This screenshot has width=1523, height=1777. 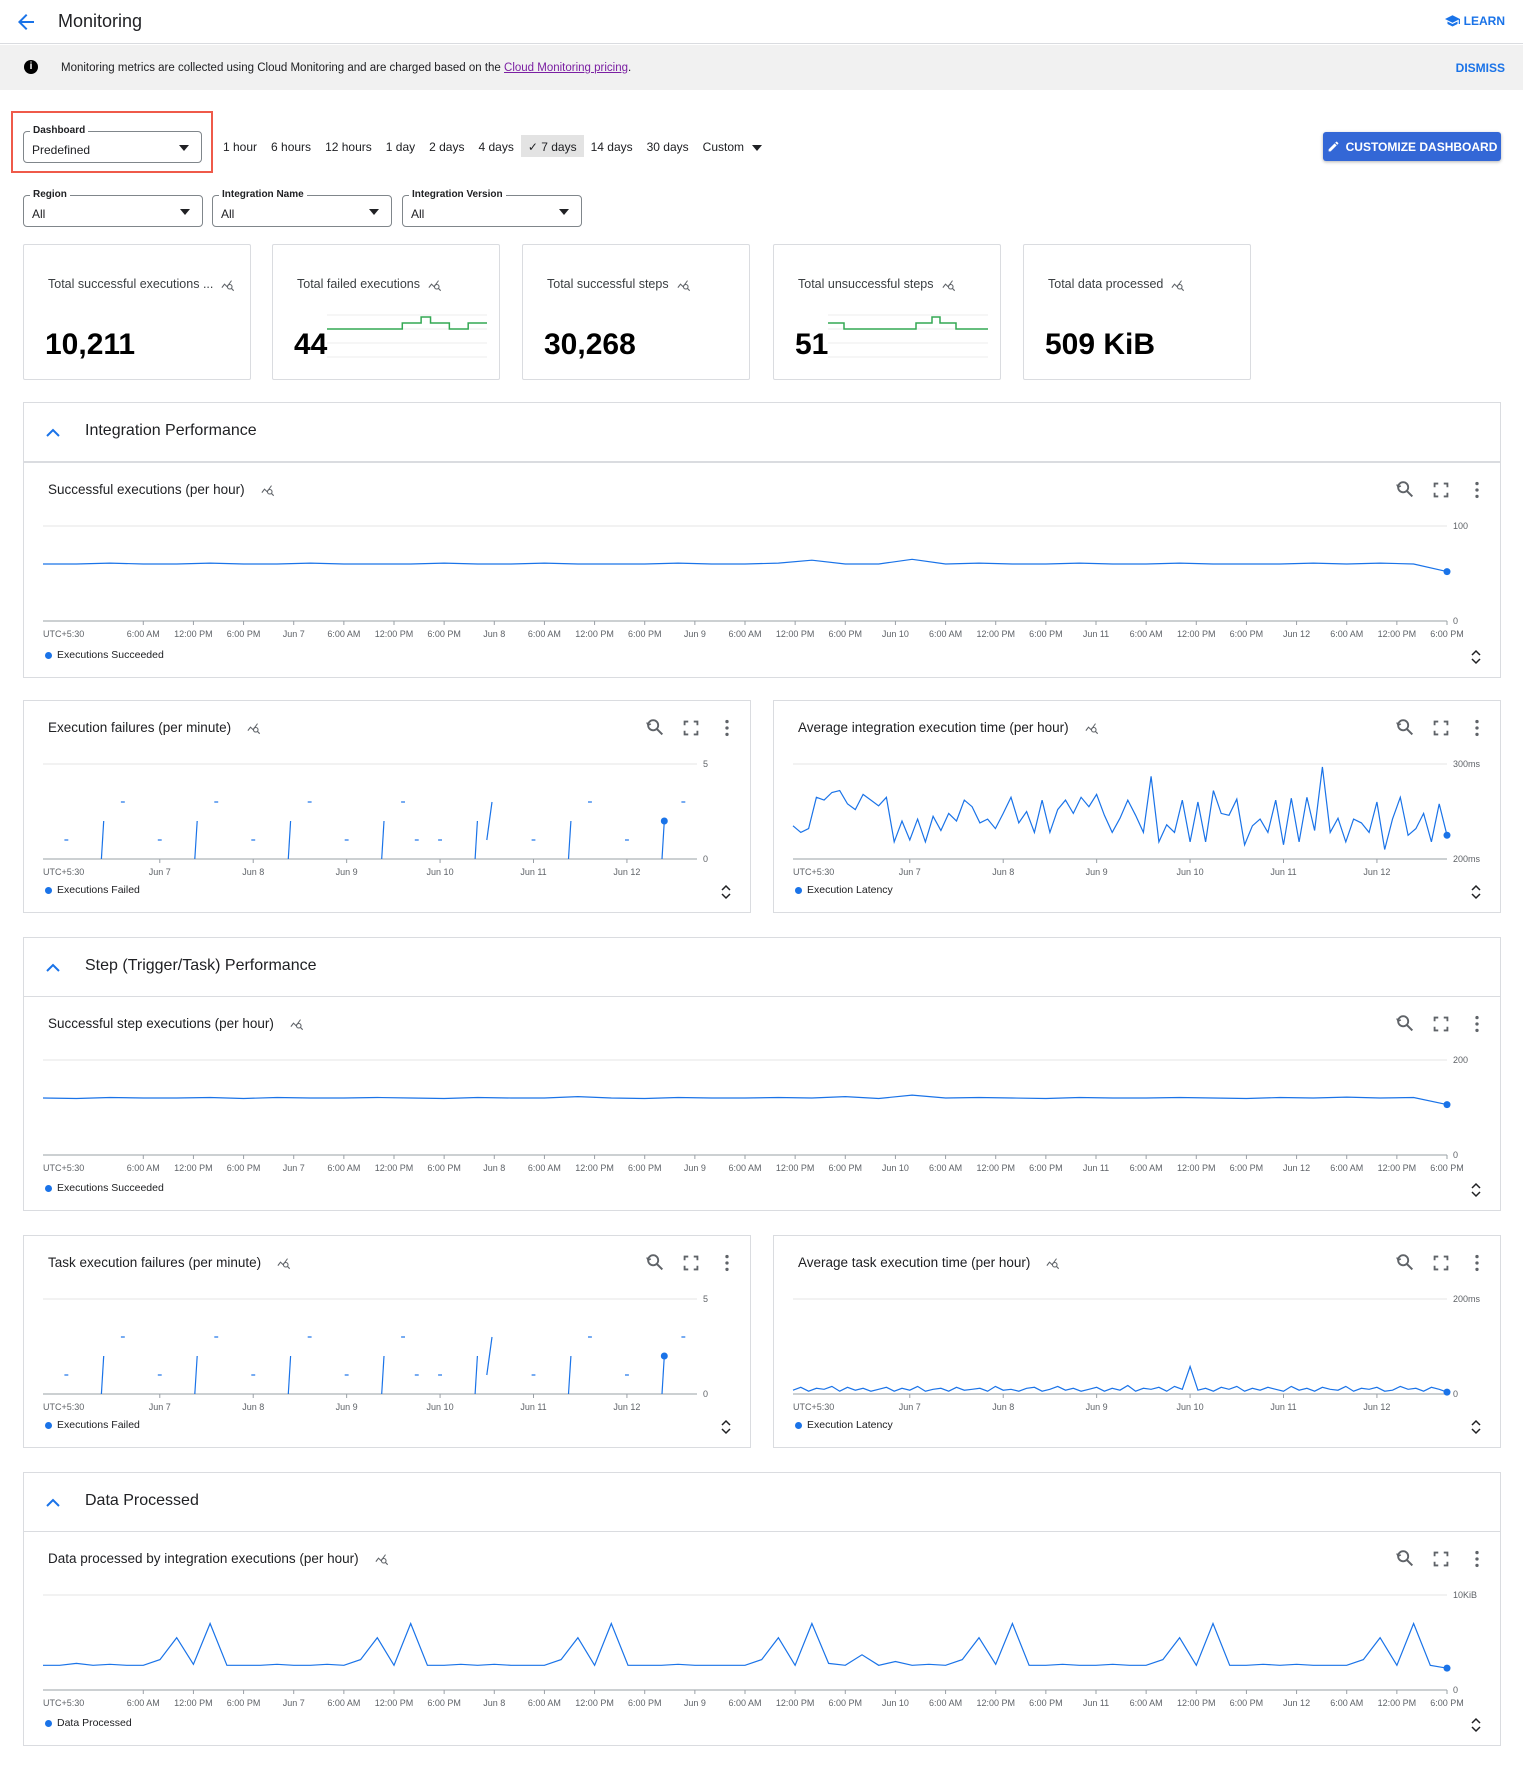 I want to click on time-range-30-days: 30 days, so click(x=668, y=146).